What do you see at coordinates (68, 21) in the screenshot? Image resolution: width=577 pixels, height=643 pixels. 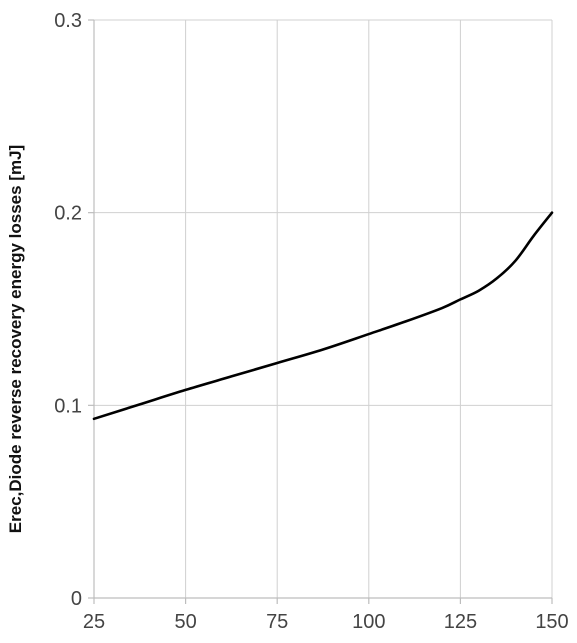 I see `y-tick-label: 0.3` at bounding box center [68, 21].